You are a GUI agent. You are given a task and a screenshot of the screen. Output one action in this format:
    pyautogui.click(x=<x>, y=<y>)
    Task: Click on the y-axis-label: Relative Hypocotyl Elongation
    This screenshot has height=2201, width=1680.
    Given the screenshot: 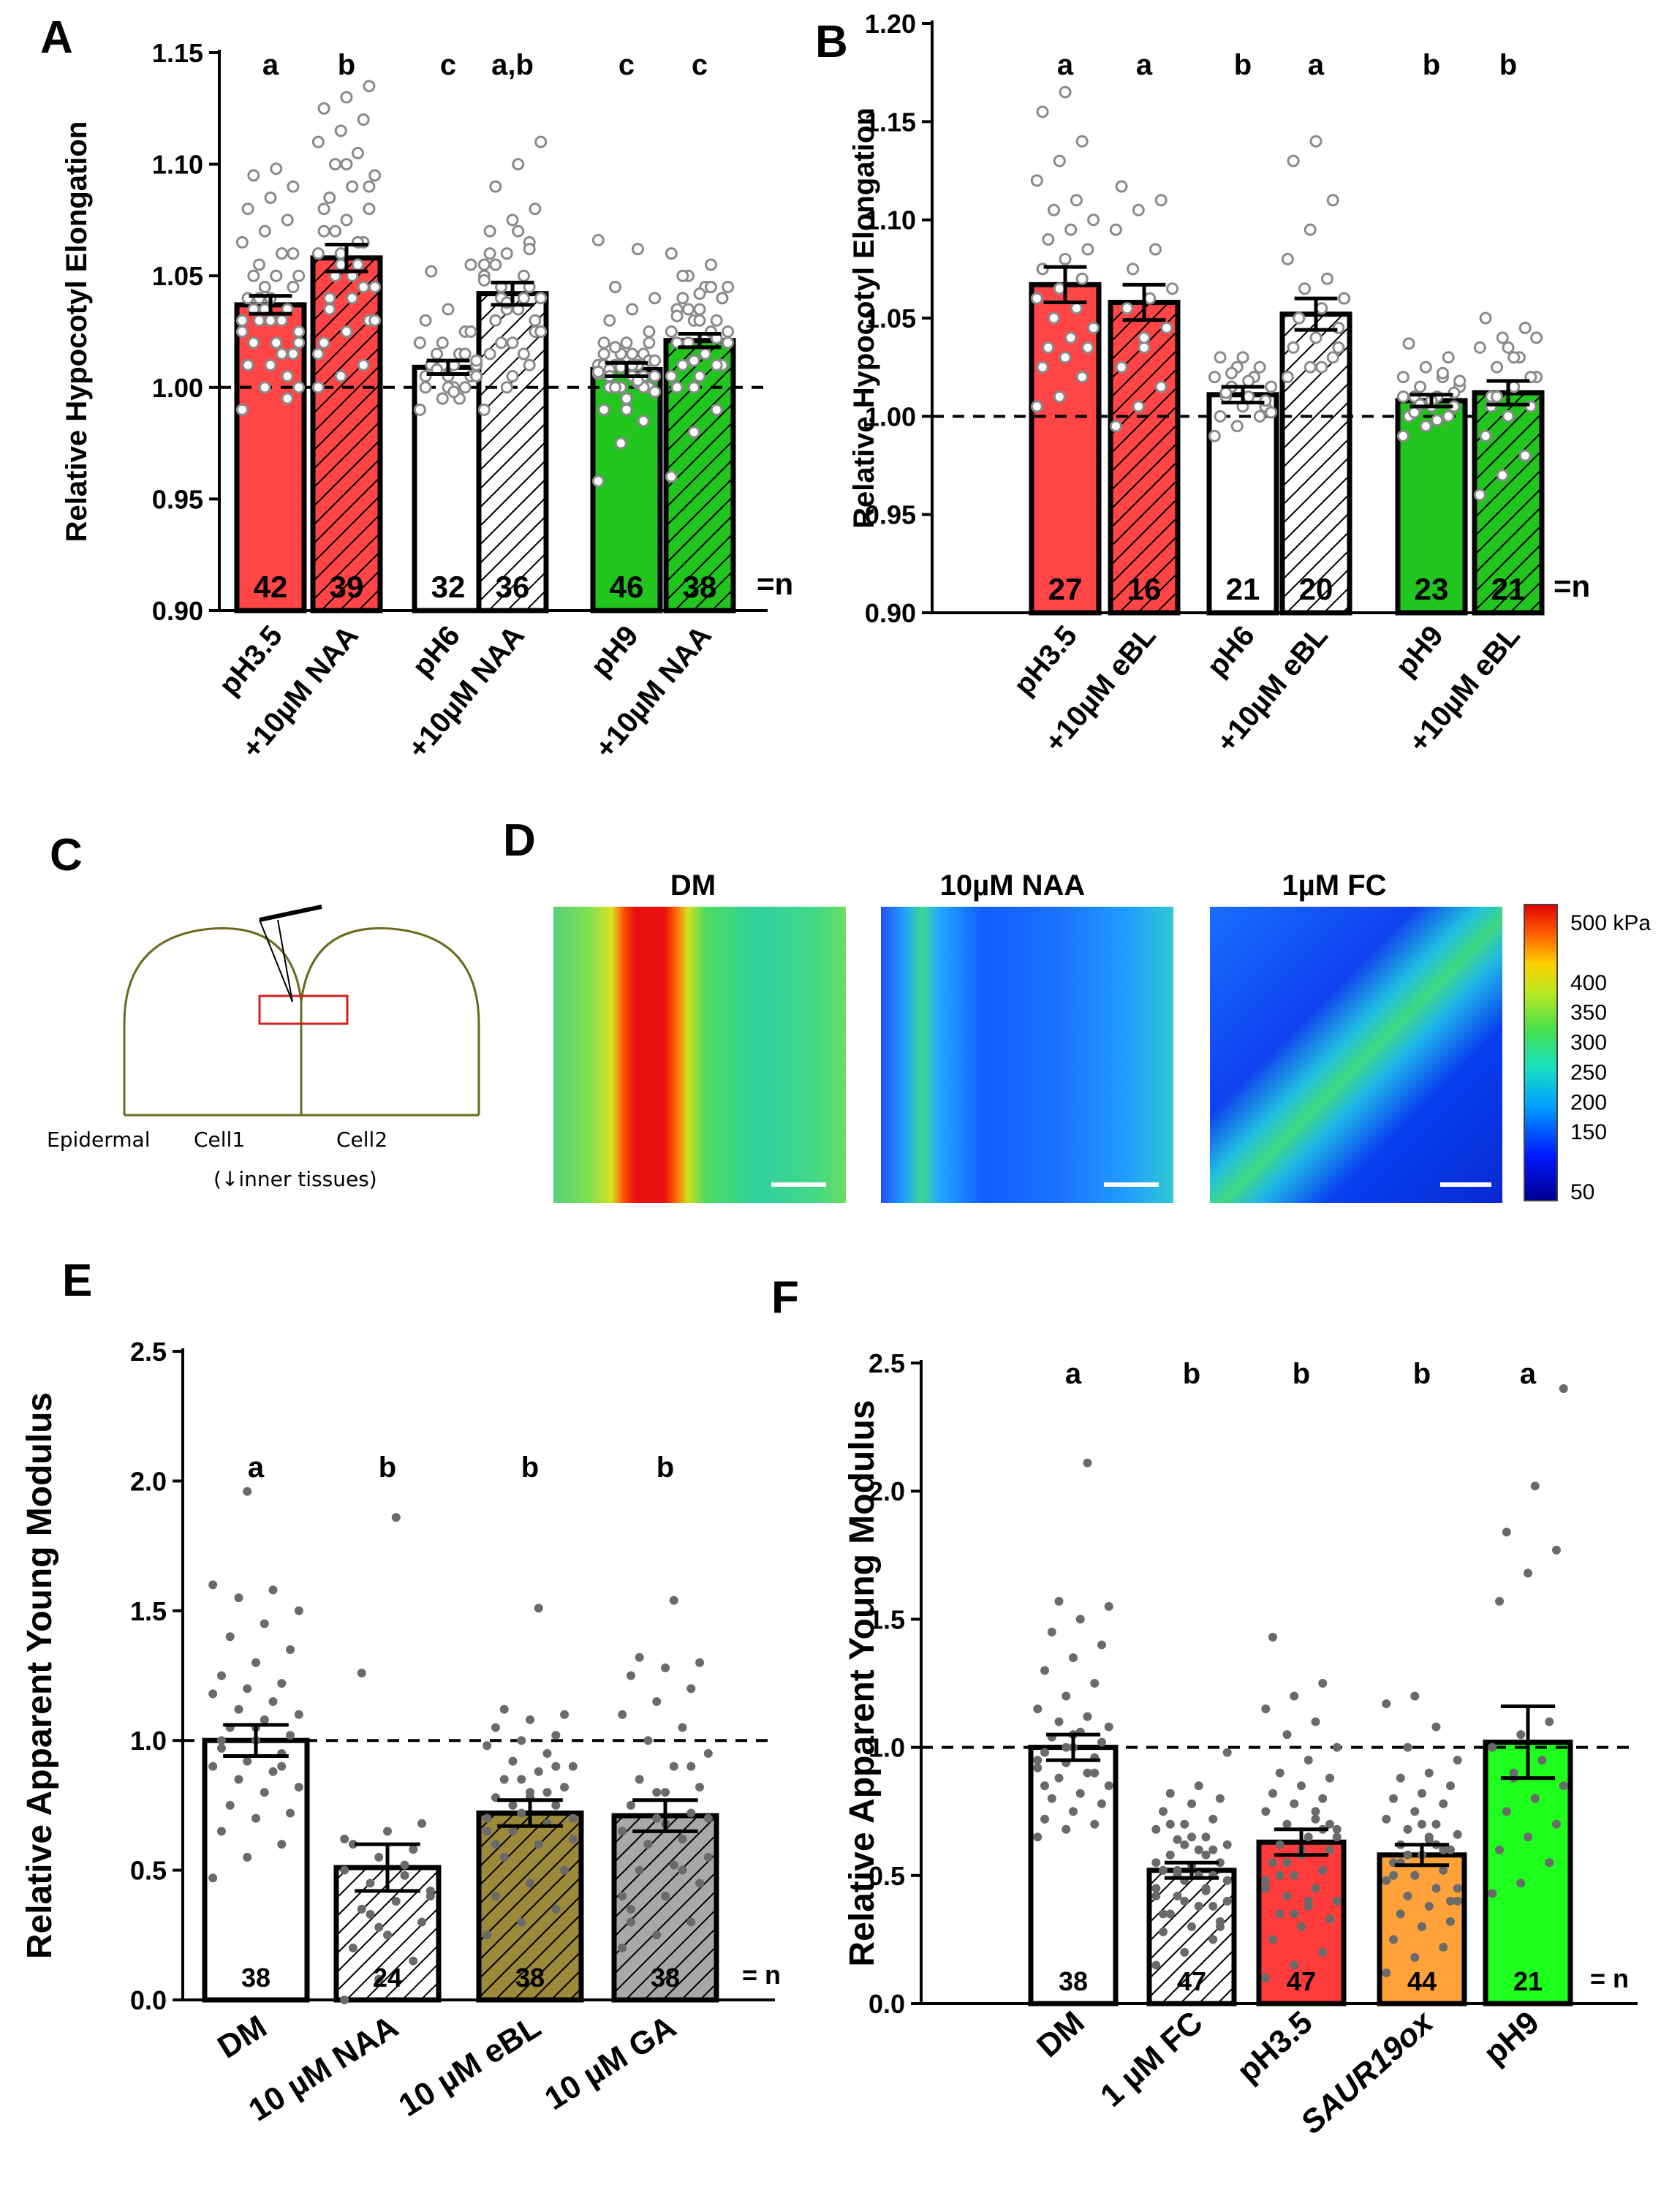 What is the action you would take?
    pyautogui.click(x=864, y=318)
    